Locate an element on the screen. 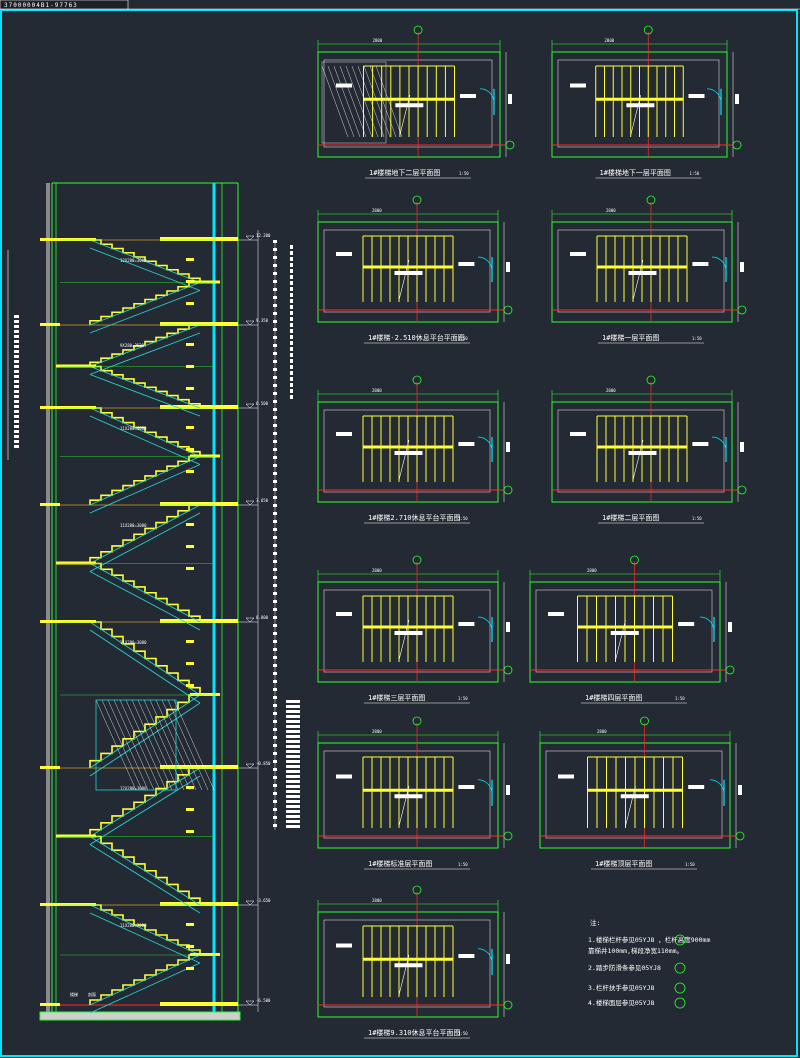 The width and height of the screenshot is (800, 1058). stair-plan-2: 2800 1#楼梯地下一层平面图 1:50 is located at coordinates (646, 102).